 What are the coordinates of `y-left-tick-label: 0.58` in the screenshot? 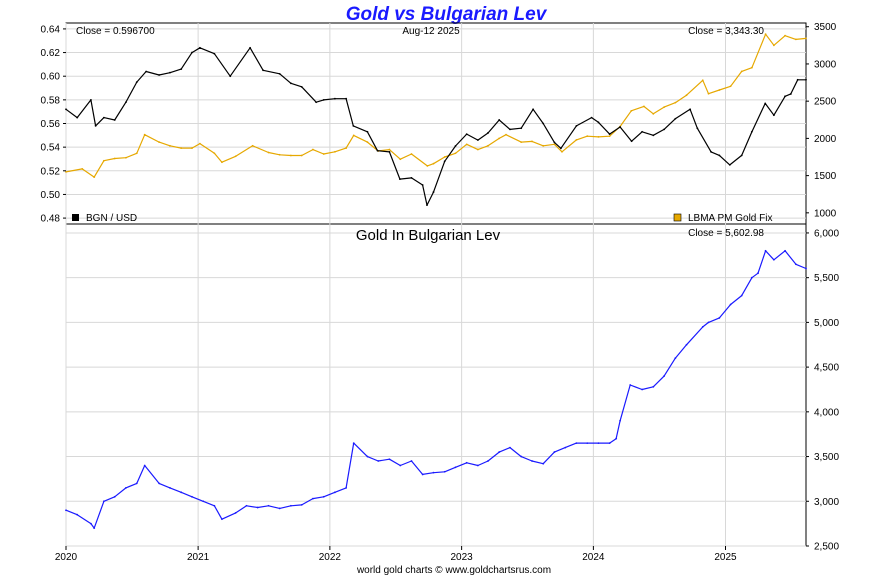 It's located at (51, 100).